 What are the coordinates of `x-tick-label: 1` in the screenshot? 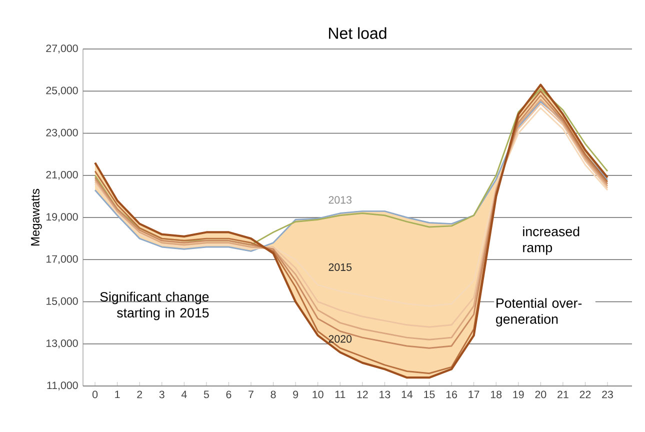 It's located at (117, 394).